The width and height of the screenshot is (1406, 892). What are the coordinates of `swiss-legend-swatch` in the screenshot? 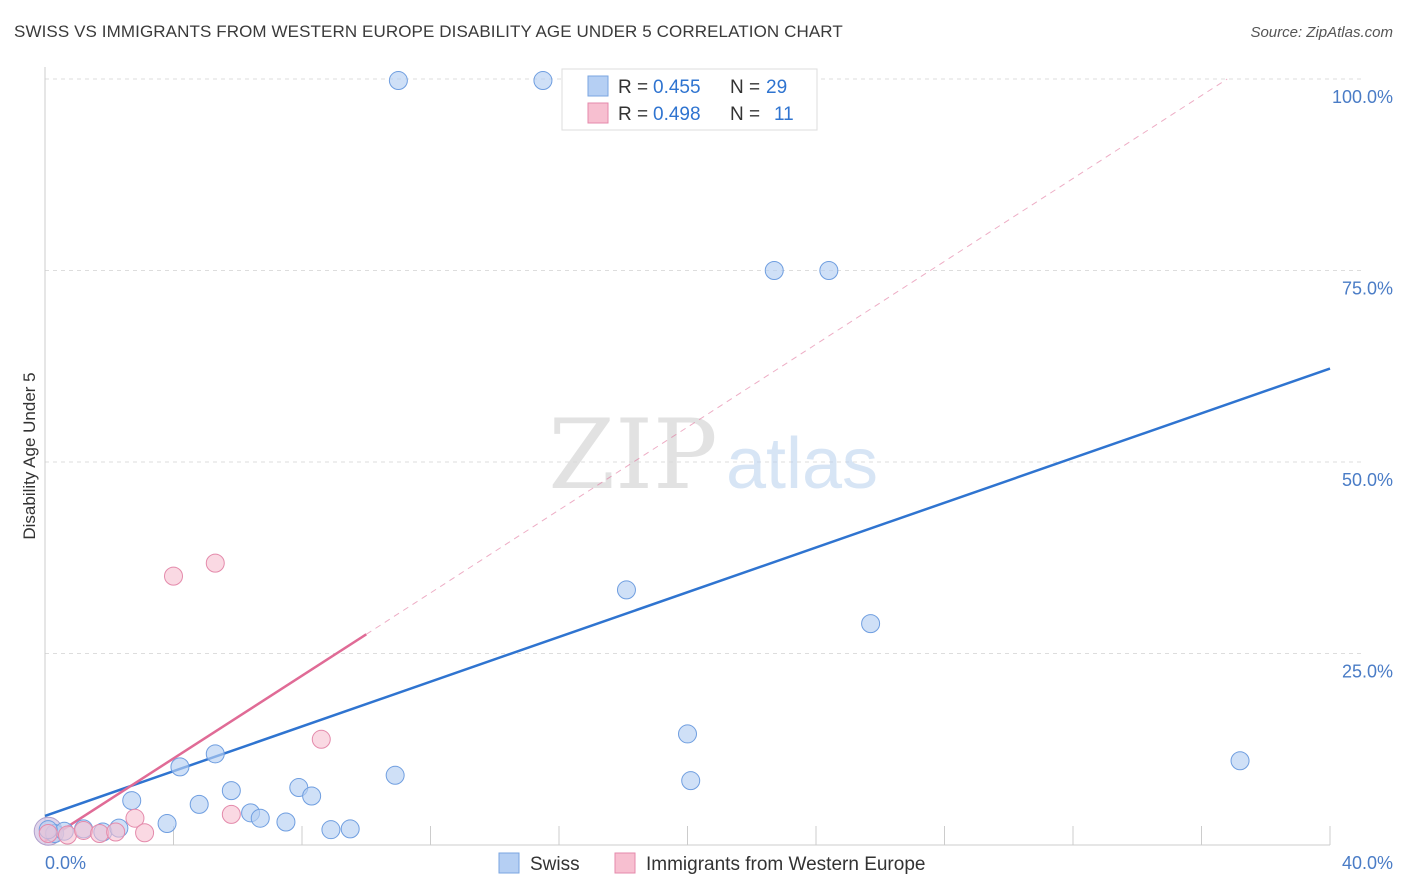 It's located at (598, 86).